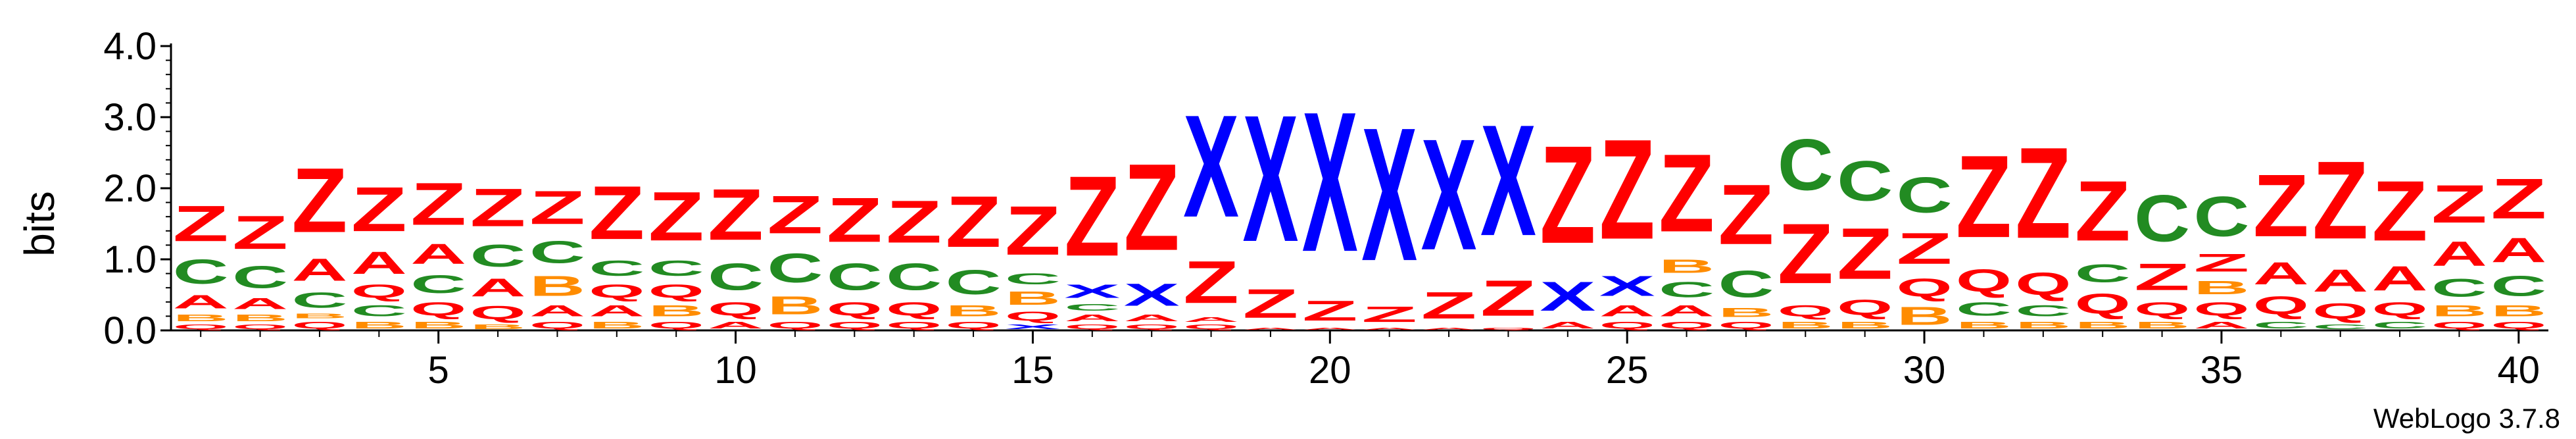 The image size is (2576, 439). Describe the element at coordinates (130, 331) in the screenshot. I see `y-tick-label: 0.0` at that location.